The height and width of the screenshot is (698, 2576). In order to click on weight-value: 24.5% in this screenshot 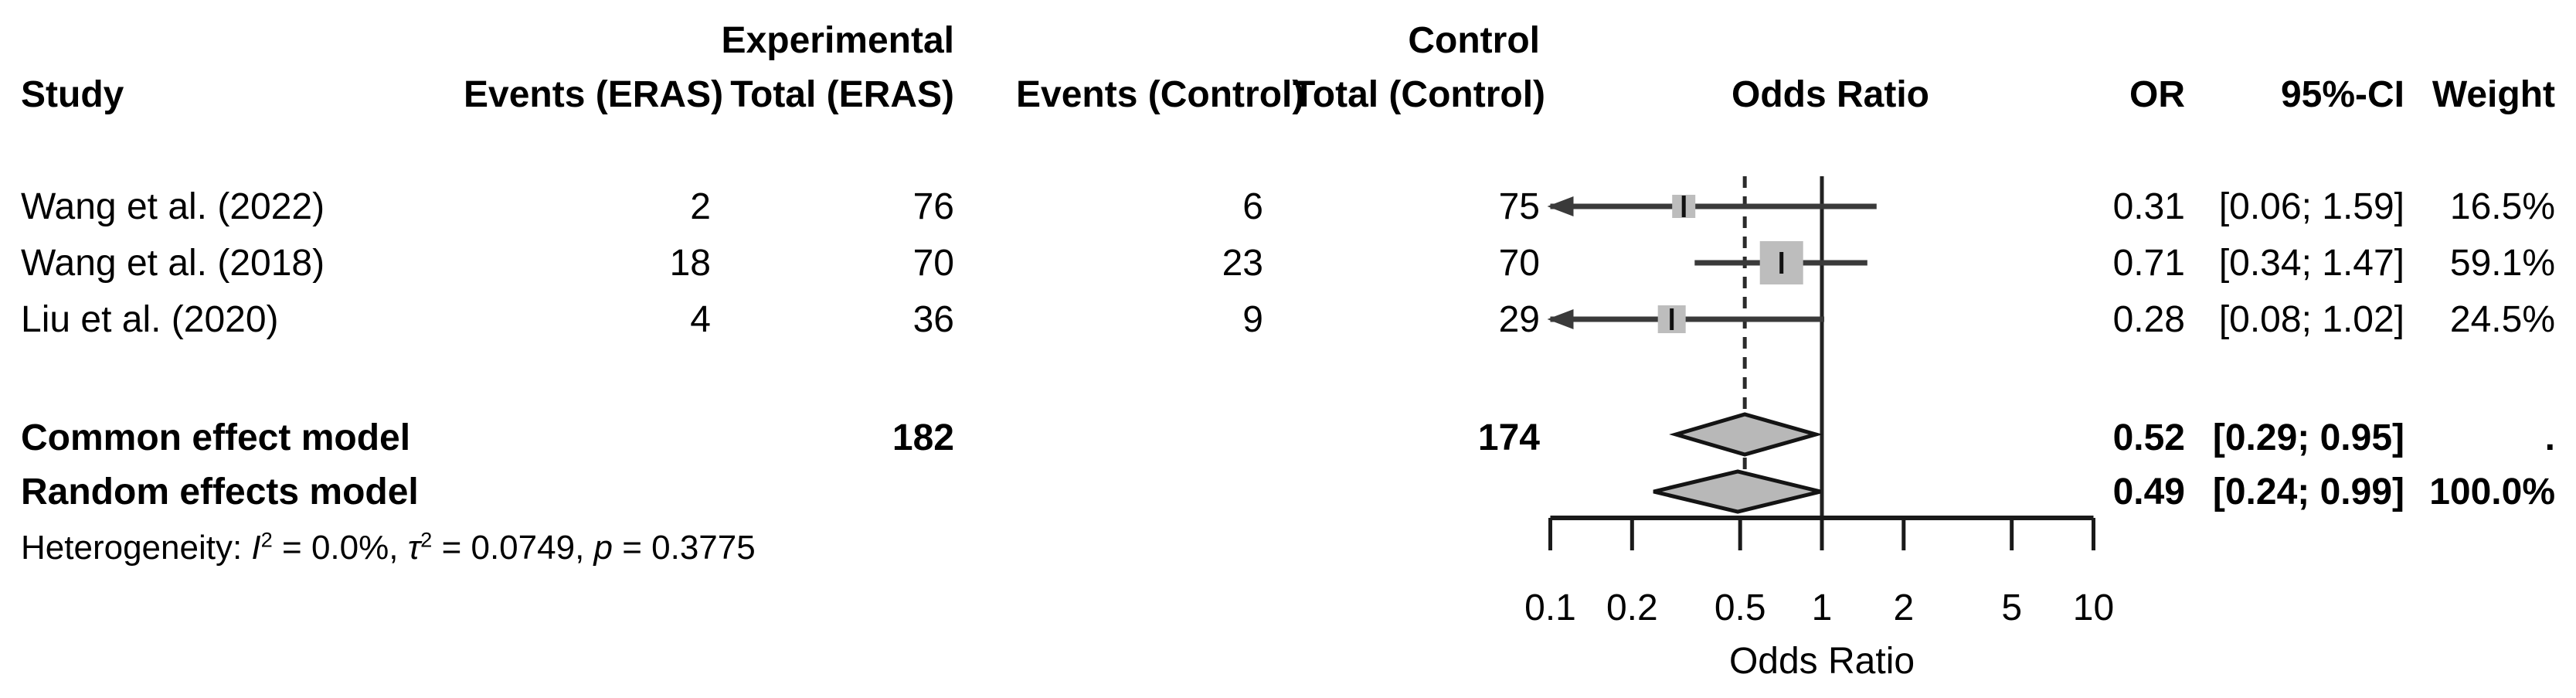, I will do `click(2502, 319)`.